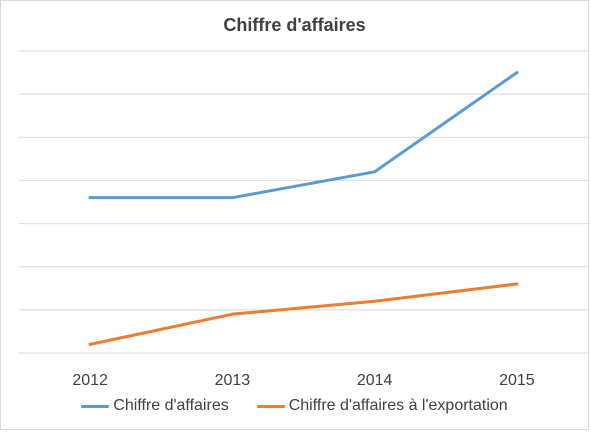  Describe the element at coordinates (375, 301) in the screenshot. I see `data-point-2-2014` at that location.